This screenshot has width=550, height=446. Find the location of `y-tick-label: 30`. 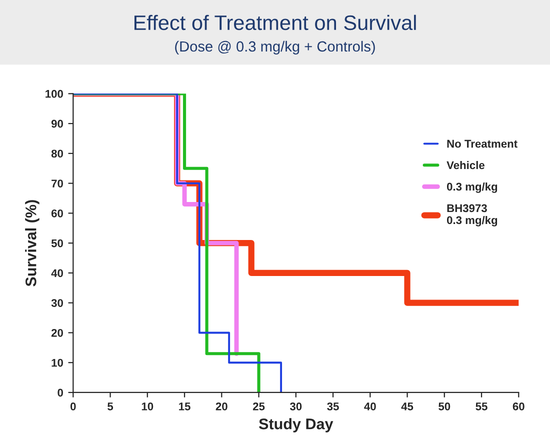

y-tick-label: 30 is located at coordinates (57, 303).